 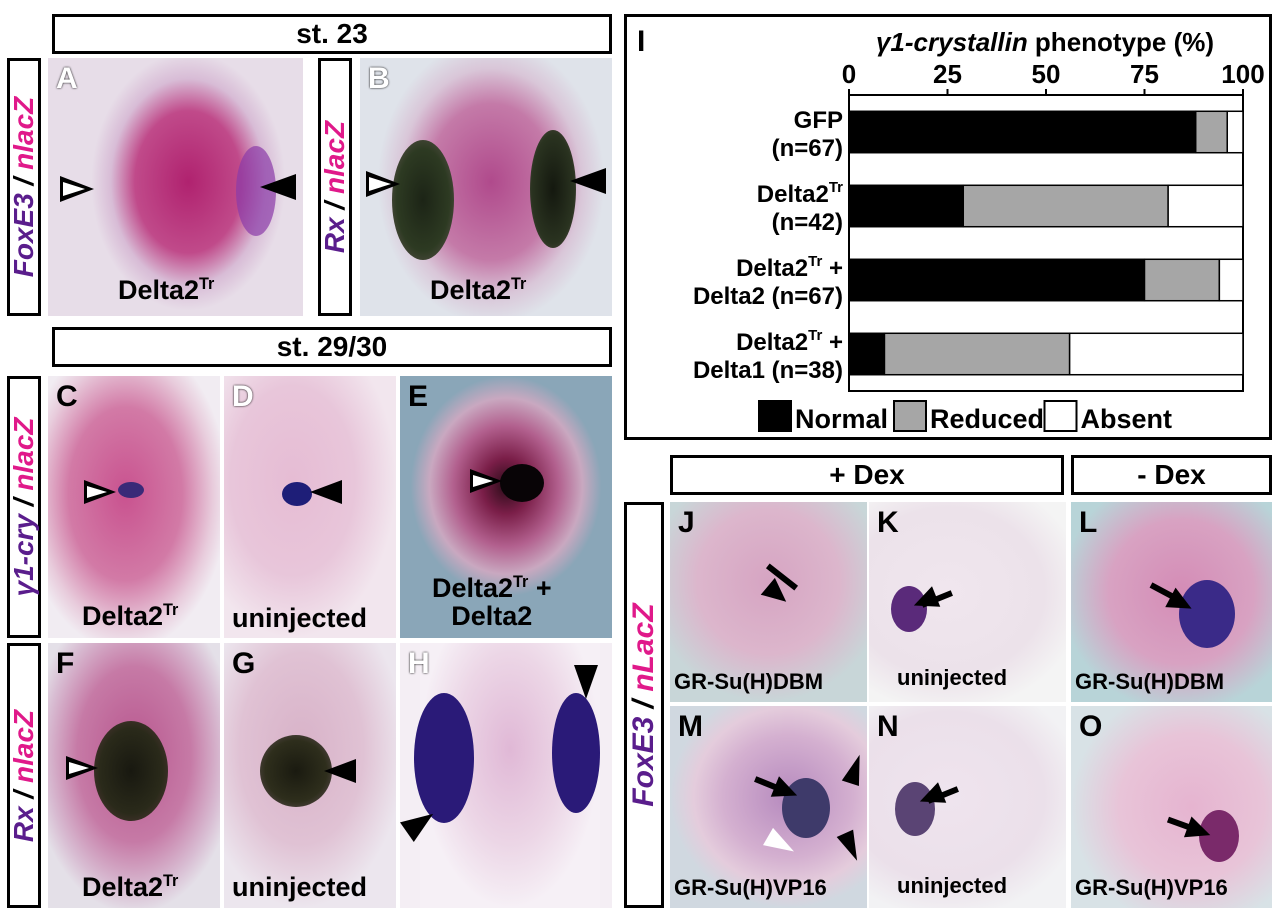 What do you see at coordinates (807, 148) in the screenshot?
I see `category-label-line2: (n=67)` at bounding box center [807, 148].